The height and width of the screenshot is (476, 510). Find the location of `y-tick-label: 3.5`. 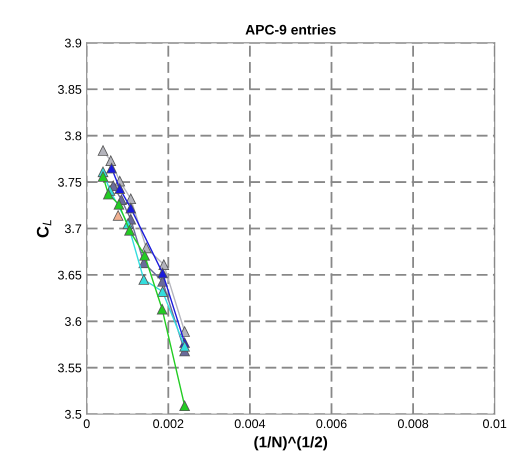

y-tick-label: 3.5 is located at coordinates (73, 414).